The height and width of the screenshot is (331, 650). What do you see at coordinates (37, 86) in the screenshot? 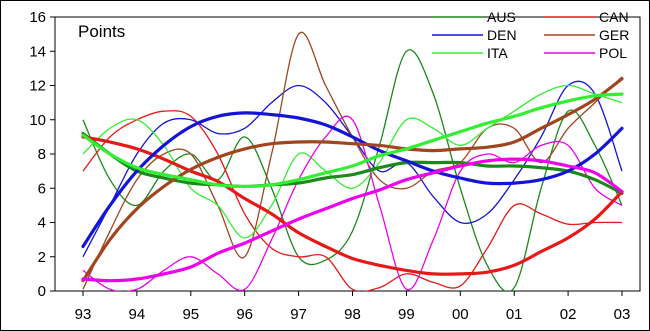
I see `y-tick-label: 12` at bounding box center [37, 86].